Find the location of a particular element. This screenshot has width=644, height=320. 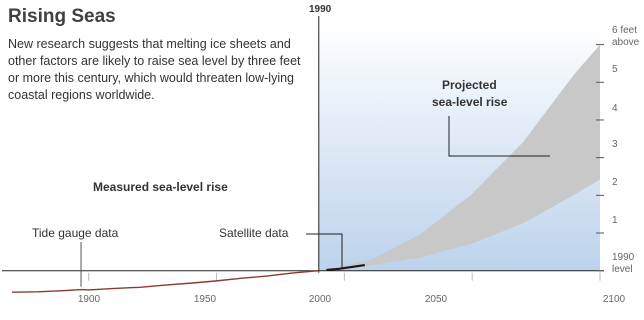

chart-title: Rising Seas is located at coordinates (62, 16).